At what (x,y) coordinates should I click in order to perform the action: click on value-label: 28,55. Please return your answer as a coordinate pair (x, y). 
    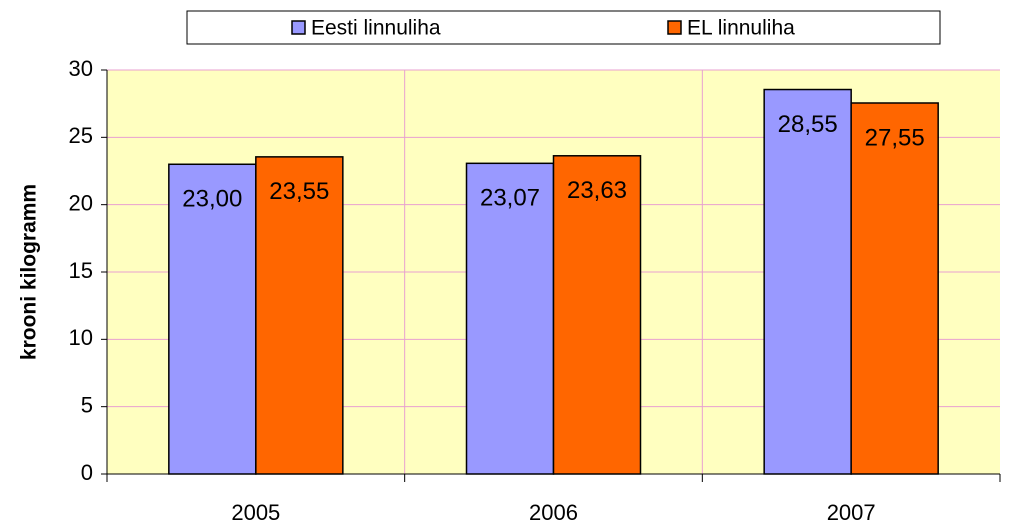
    Looking at the image, I should click on (808, 124).